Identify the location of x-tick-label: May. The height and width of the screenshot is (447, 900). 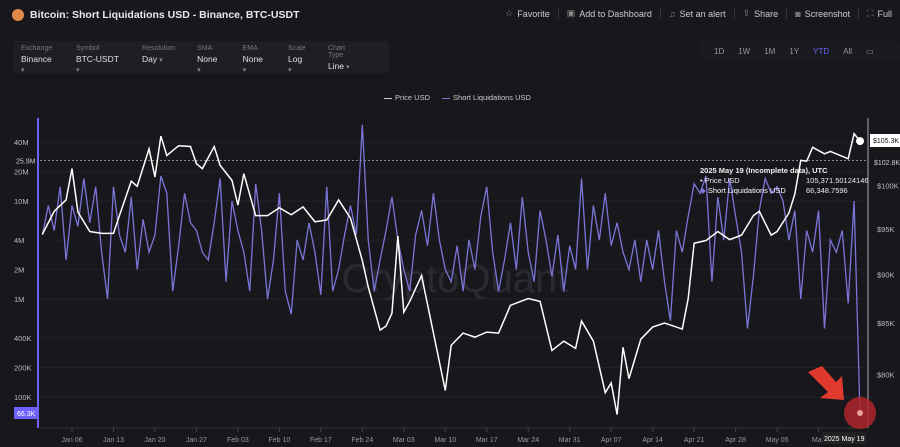
(819, 440).